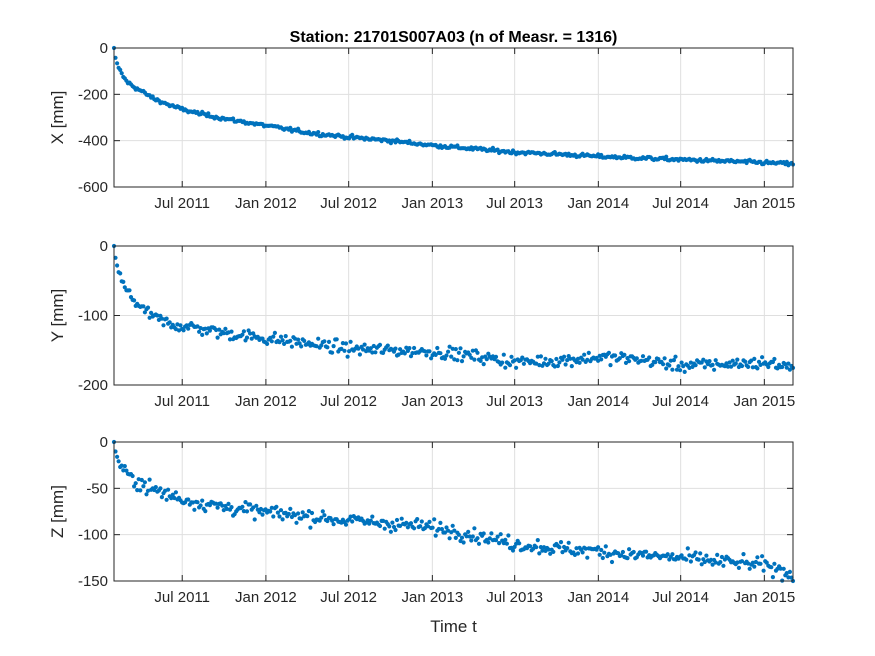 This screenshot has height=656, width=875. I want to click on y-tick-label: -150, so click(93, 581).